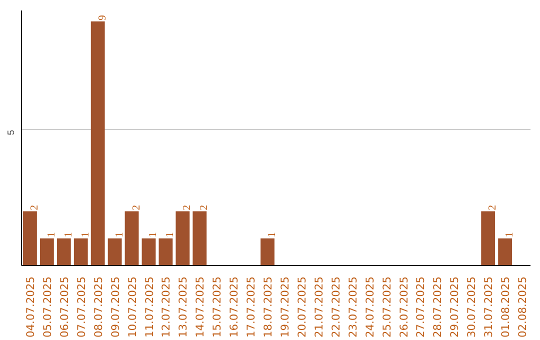 The image size is (540, 340). I want to click on x-tick-label: 27.07.2025, so click(421, 307).